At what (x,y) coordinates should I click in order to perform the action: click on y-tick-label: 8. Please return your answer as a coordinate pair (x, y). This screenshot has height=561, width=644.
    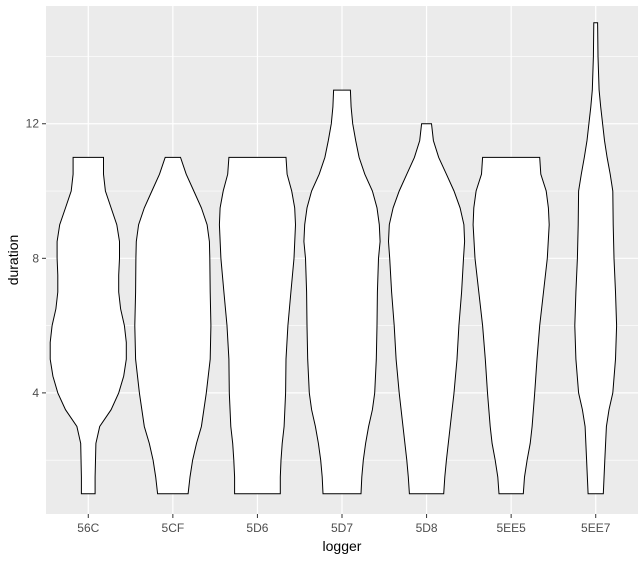
    Looking at the image, I should click on (35, 258).